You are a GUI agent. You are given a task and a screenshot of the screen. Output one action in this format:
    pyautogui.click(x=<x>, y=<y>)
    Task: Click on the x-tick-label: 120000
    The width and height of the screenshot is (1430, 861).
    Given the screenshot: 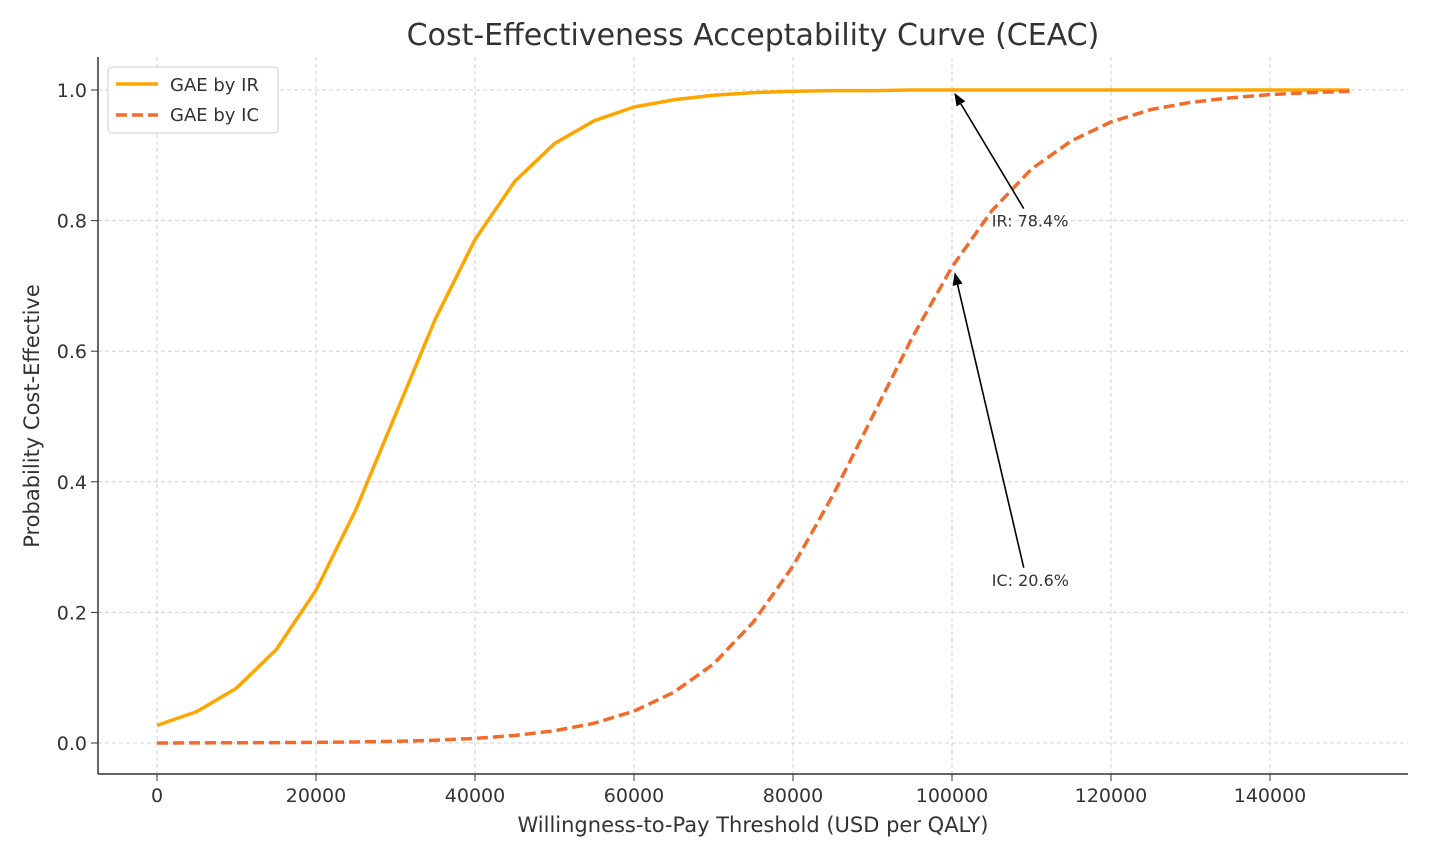 What is the action you would take?
    pyautogui.click(x=1111, y=796)
    